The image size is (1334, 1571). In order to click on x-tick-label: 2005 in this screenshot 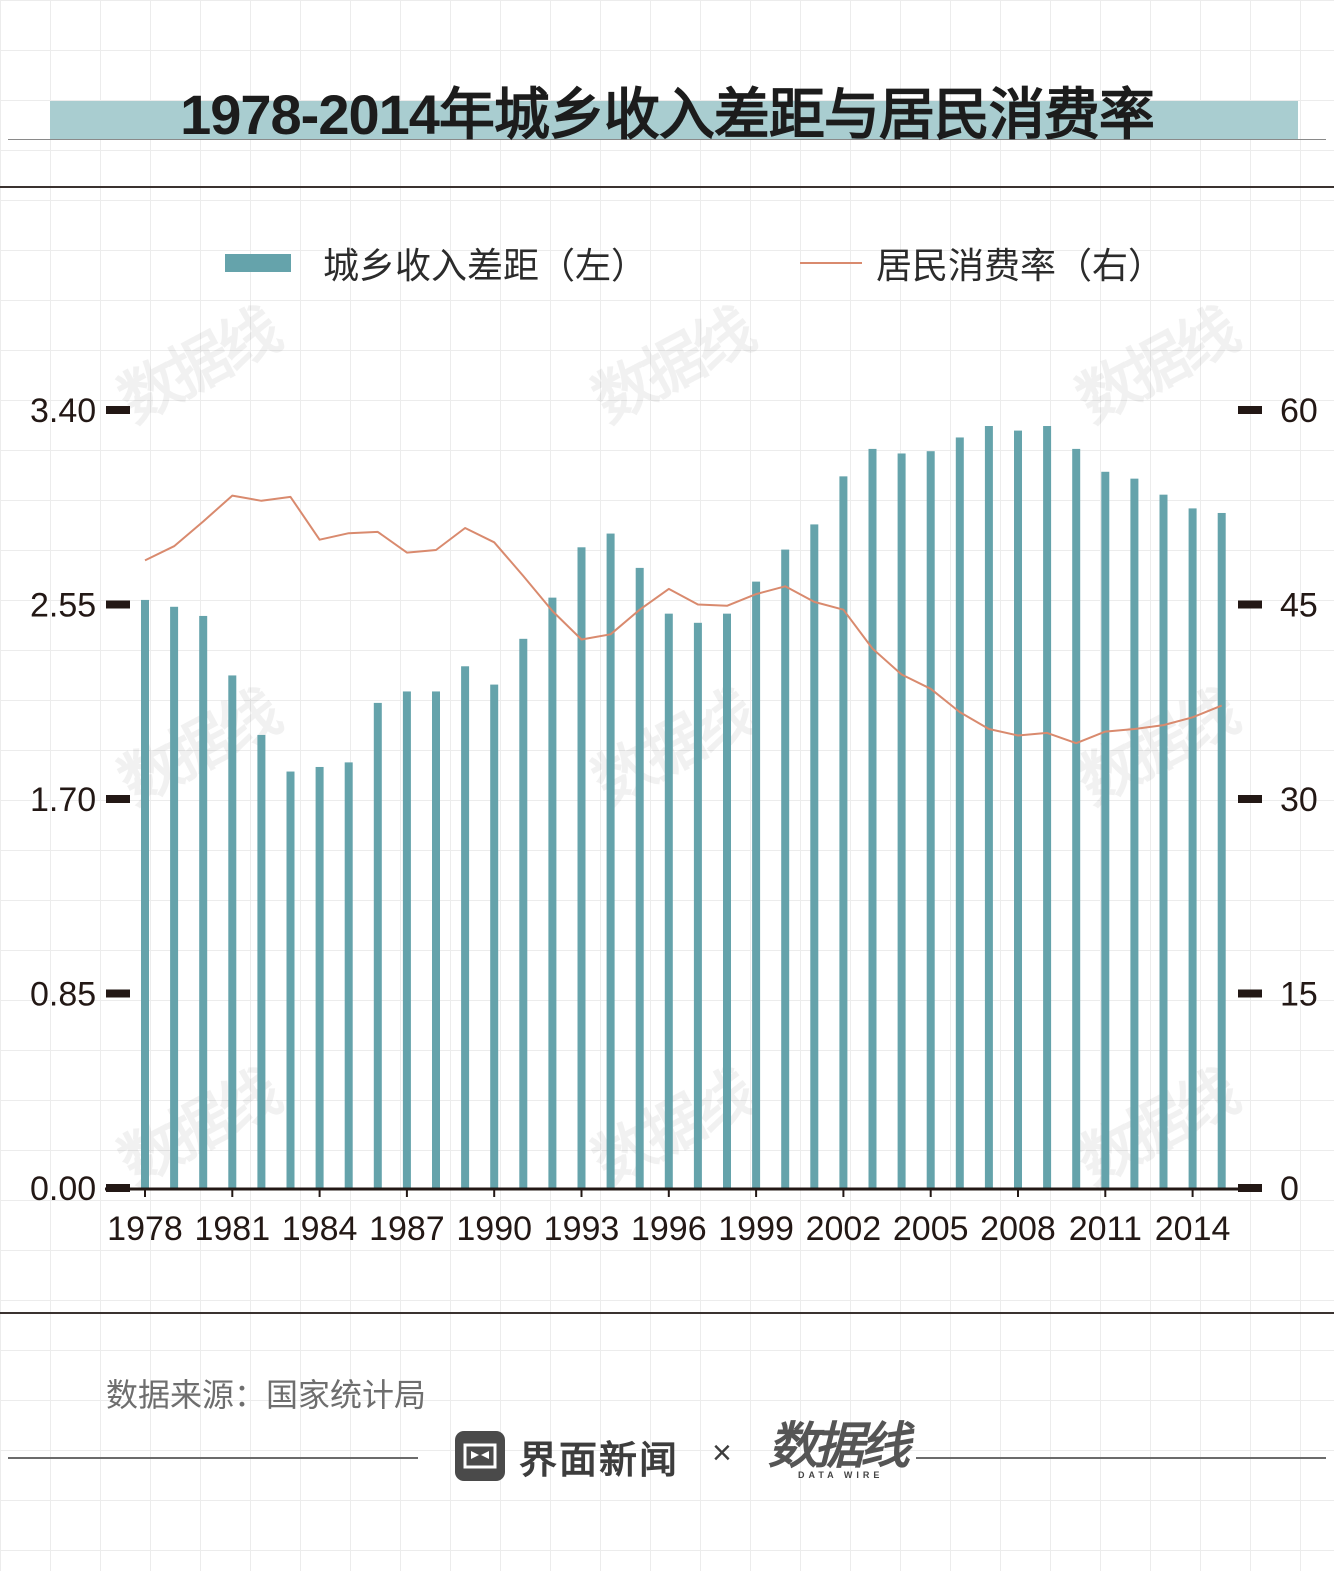, I will do `click(931, 1229)`.